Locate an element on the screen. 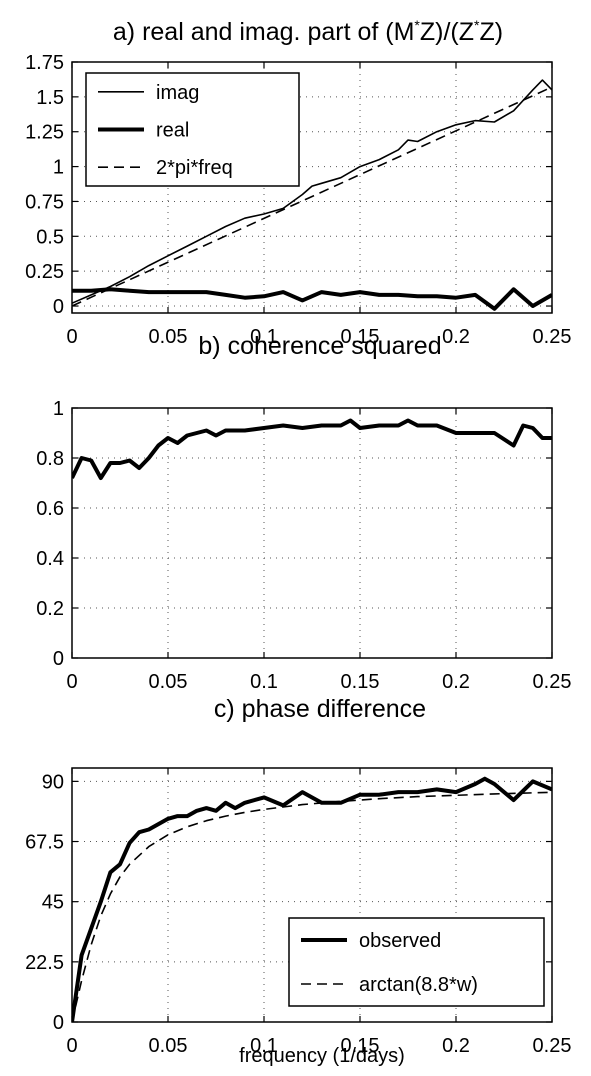  pa-ytick-label-6: 1.5 is located at coordinates (50, 98).